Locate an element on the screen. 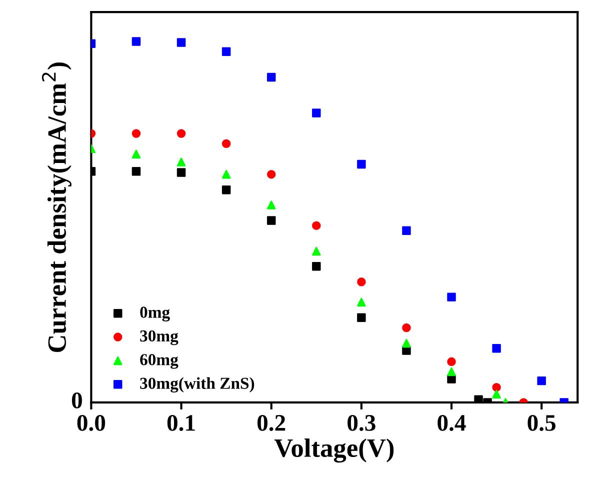 This screenshot has height=482, width=608. x-tick-label: 0.2 is located at coordinates (271, 422).